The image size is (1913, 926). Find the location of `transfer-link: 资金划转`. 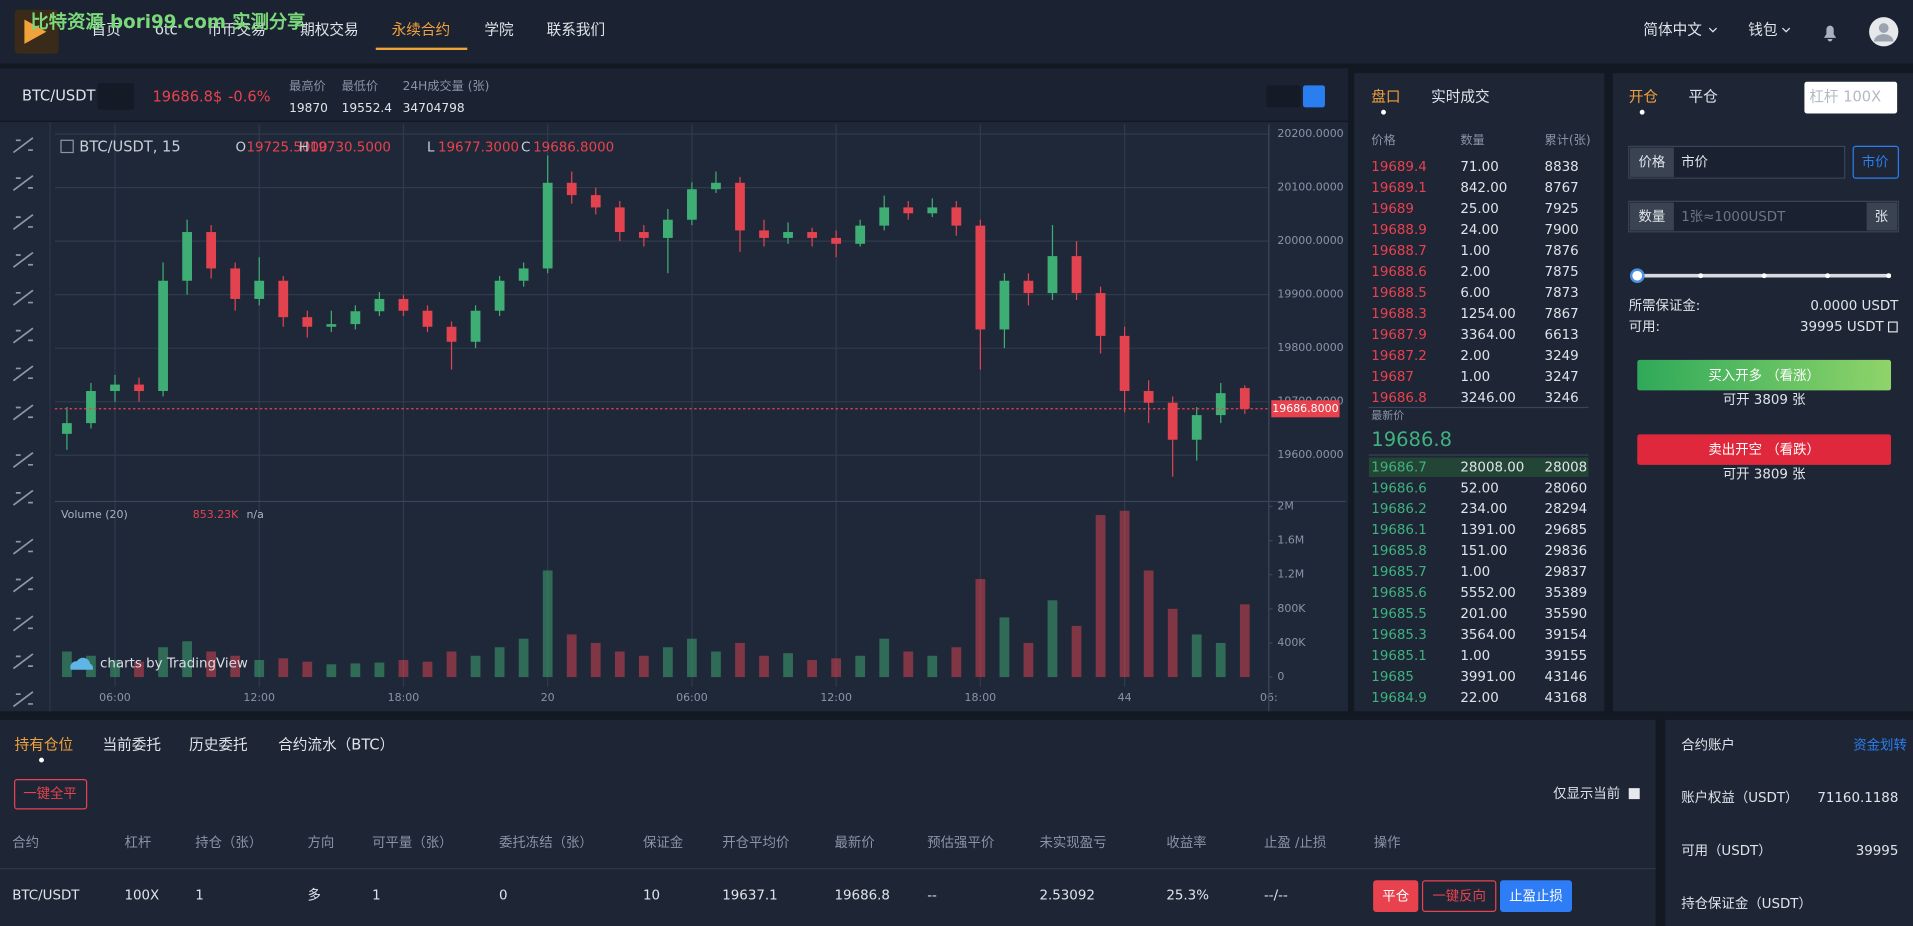

transfer-link: 资金划转 is located at coordinates (1880, 745).